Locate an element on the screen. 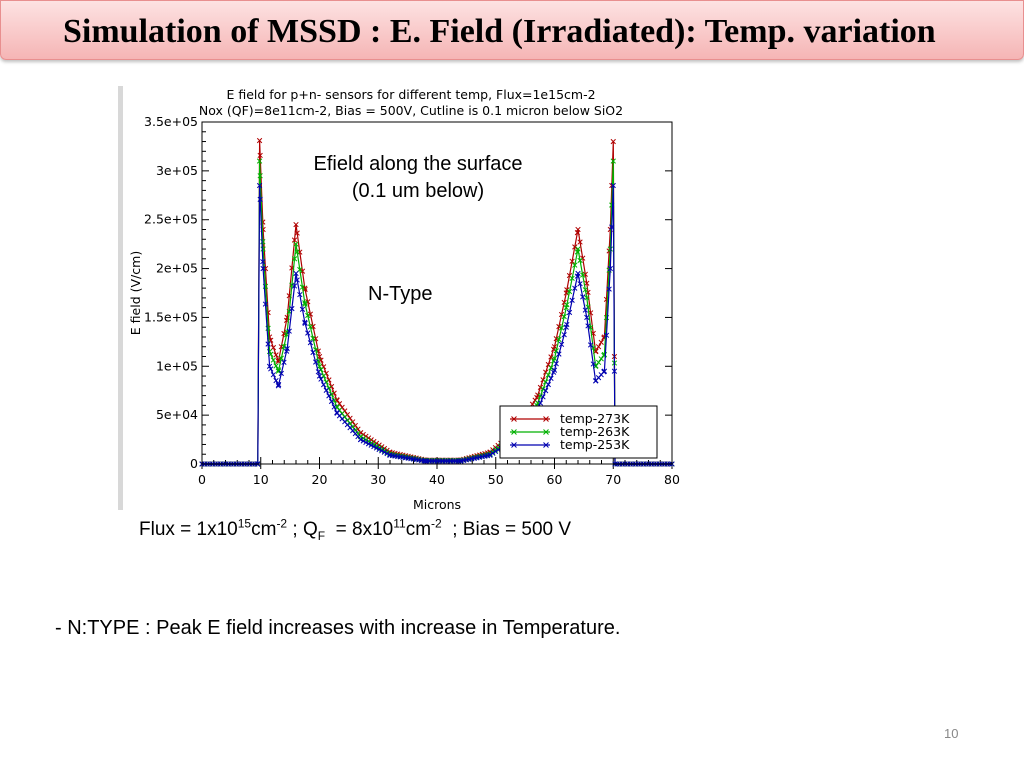  left-edge-strip is located at coordinates (120, 298).